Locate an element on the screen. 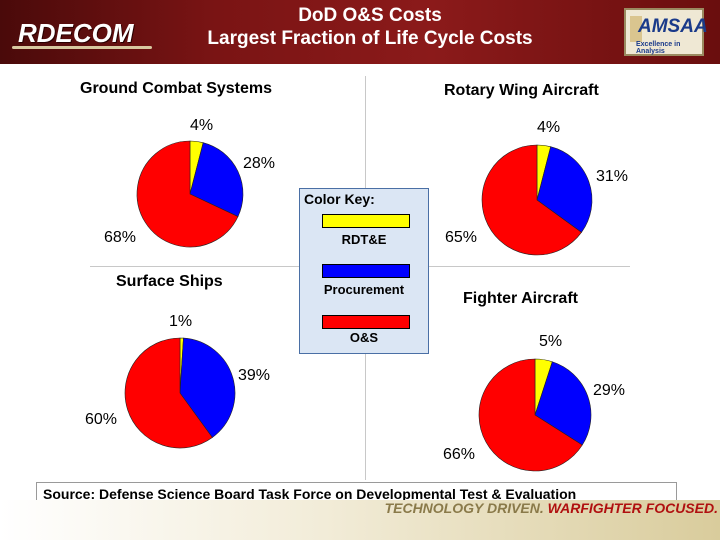 This screenshot has height=540, width=720. chart-title-surface-ships: Surface Ships is located at coordinates (169, 281).